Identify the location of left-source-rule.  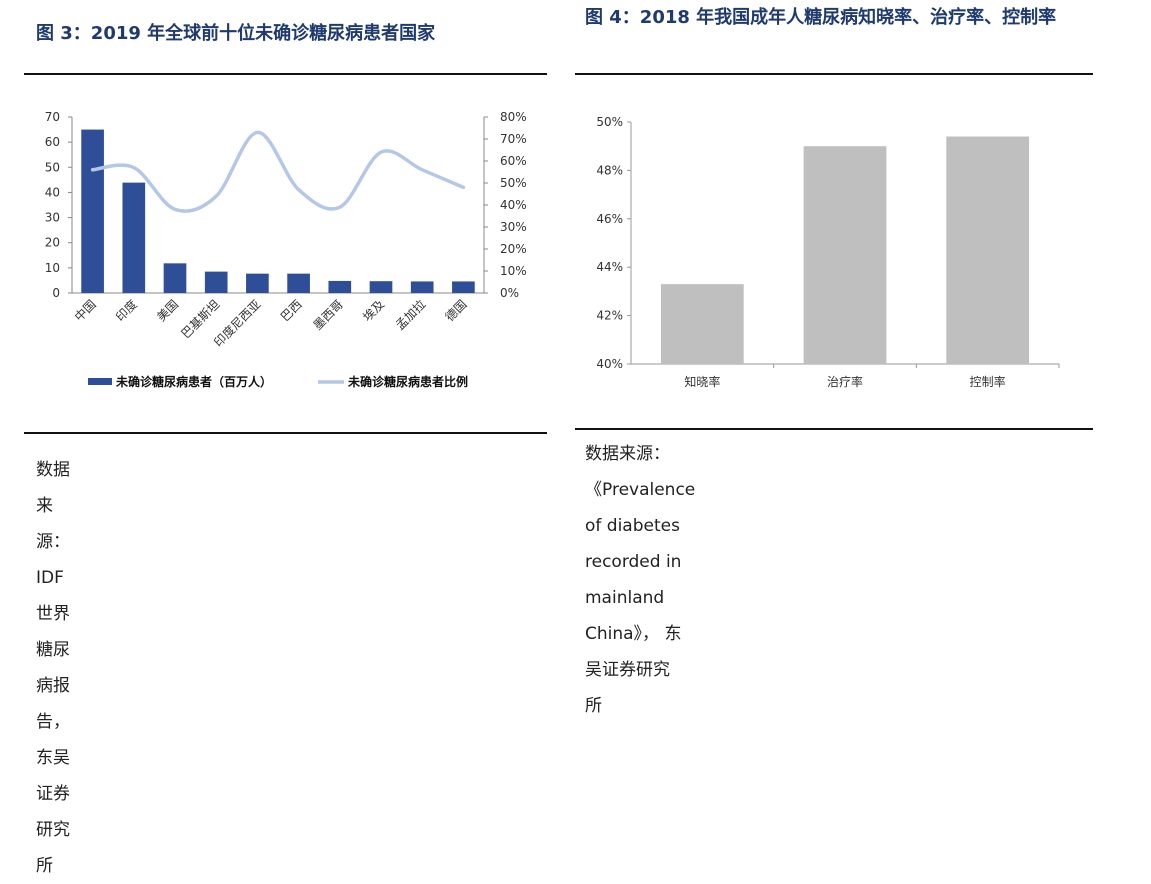
(285, 433).